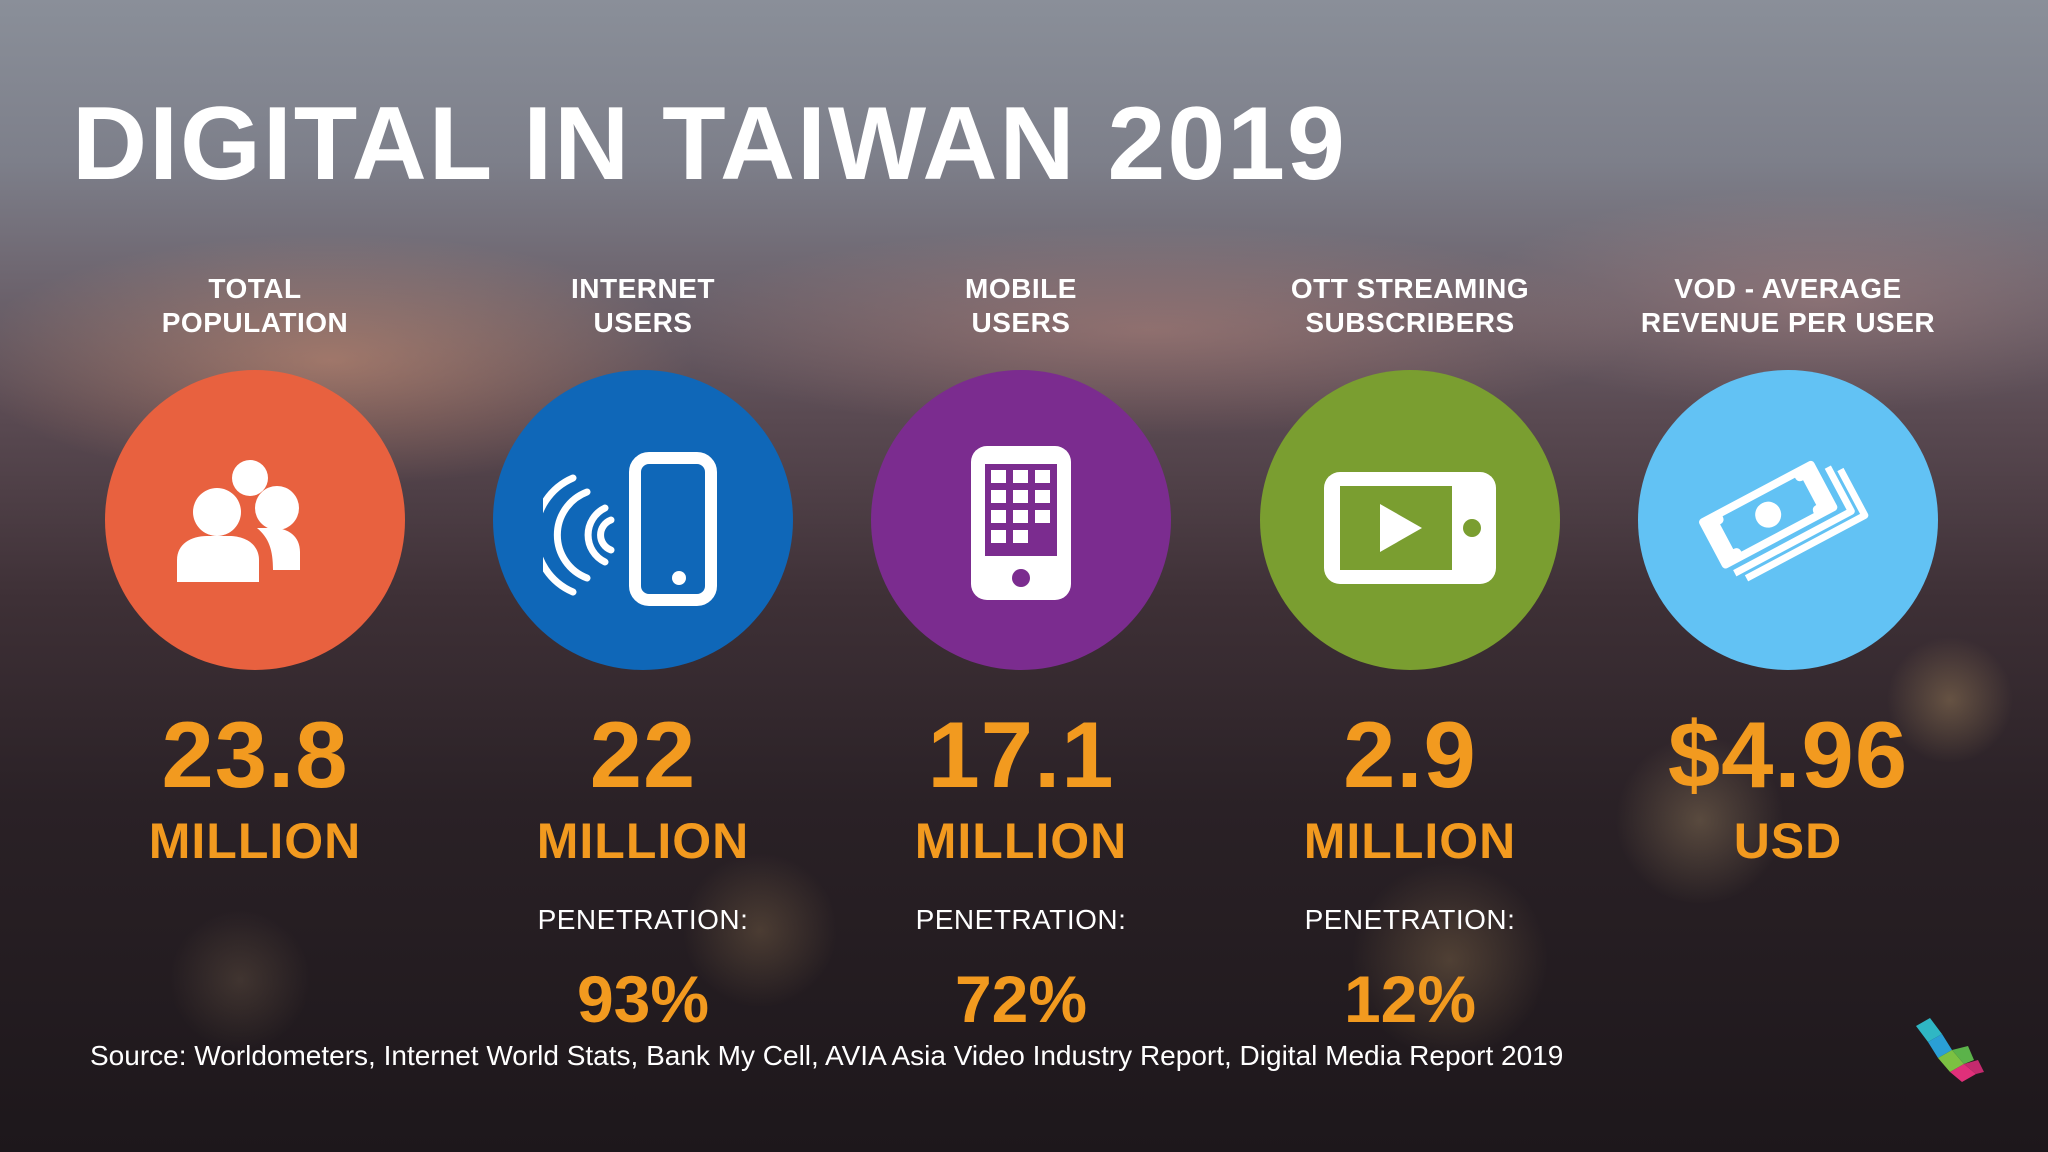 Image resolution: width=2048 pixels, height=1152 pixels. I want to click on internet-penetration-label: PENETRATION:, so click(643, 919).